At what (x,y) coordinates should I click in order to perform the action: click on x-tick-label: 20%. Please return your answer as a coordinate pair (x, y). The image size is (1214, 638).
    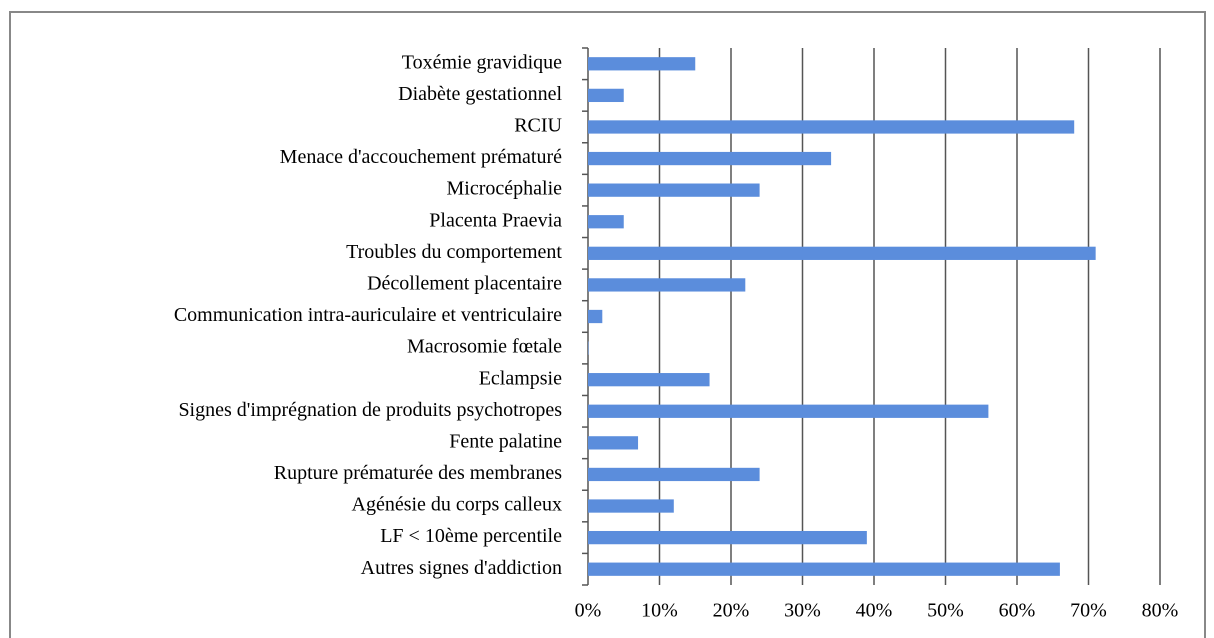
    Looking at the image, I should click on (731, 611).